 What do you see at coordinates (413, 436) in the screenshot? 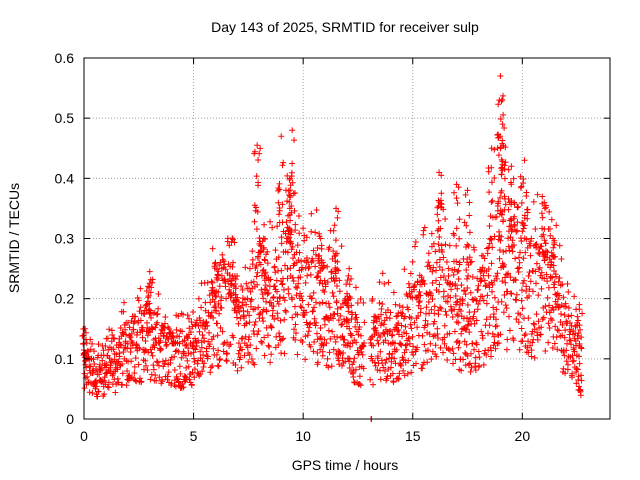
I see `x-tick-label: 15` at bounding box center [413, 436].